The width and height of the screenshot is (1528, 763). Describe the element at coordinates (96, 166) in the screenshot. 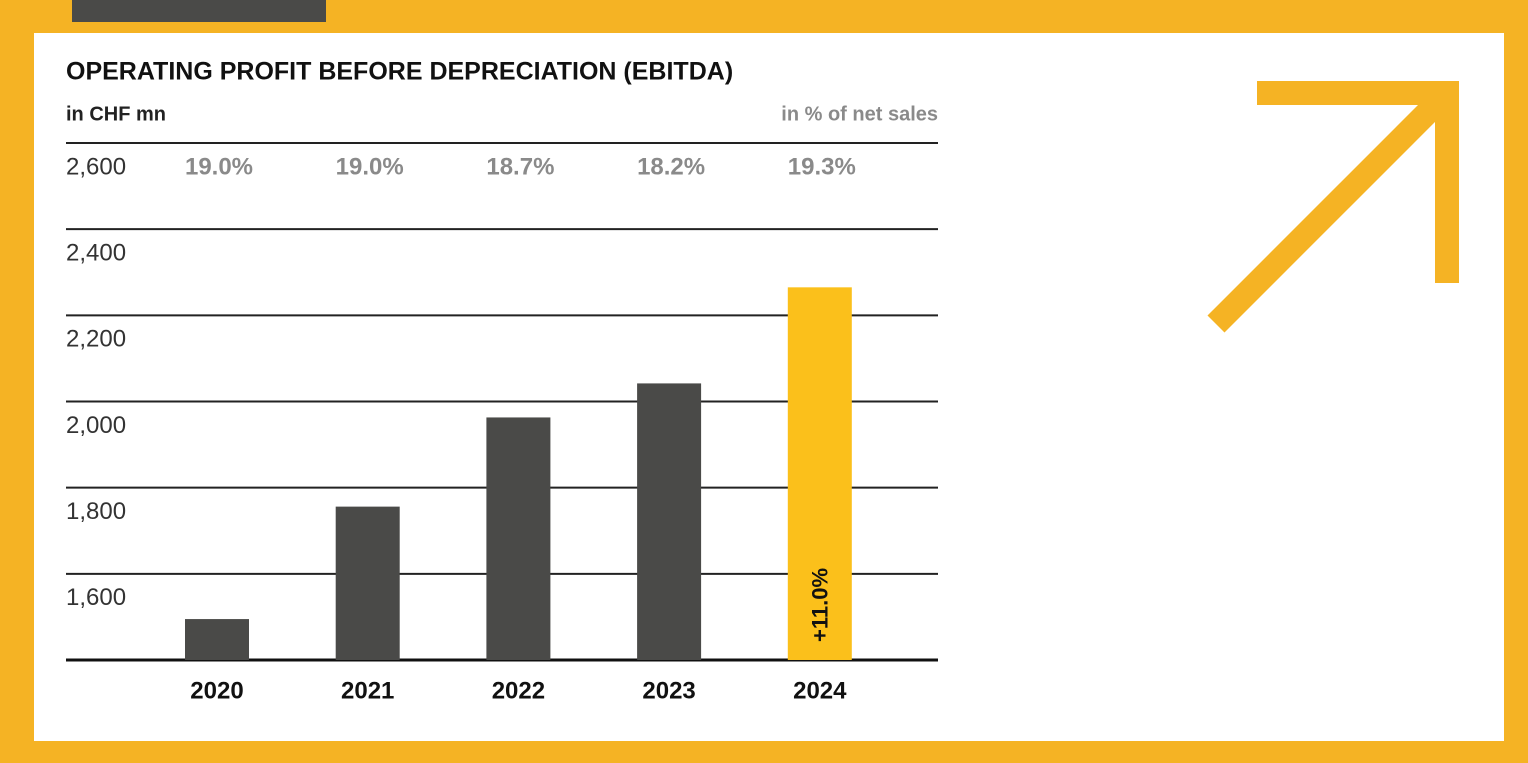

I see `y-tick-label: 2,600` at that location.